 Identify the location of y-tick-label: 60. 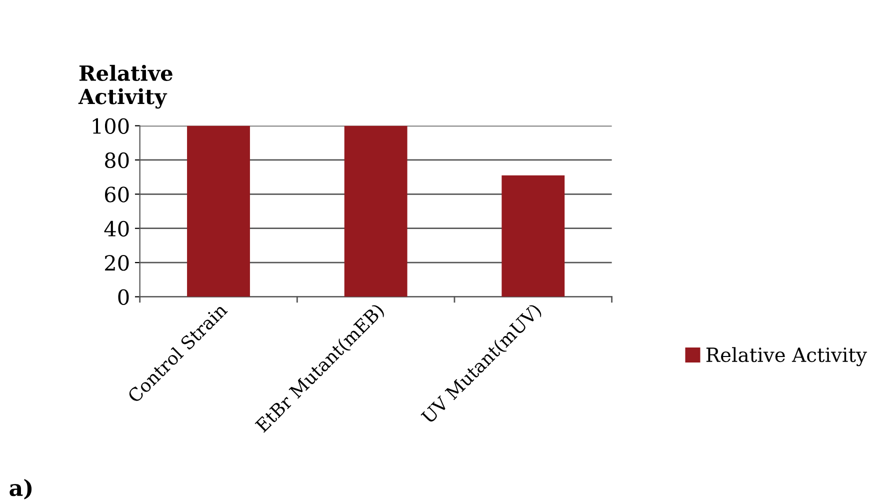
(117, 194).